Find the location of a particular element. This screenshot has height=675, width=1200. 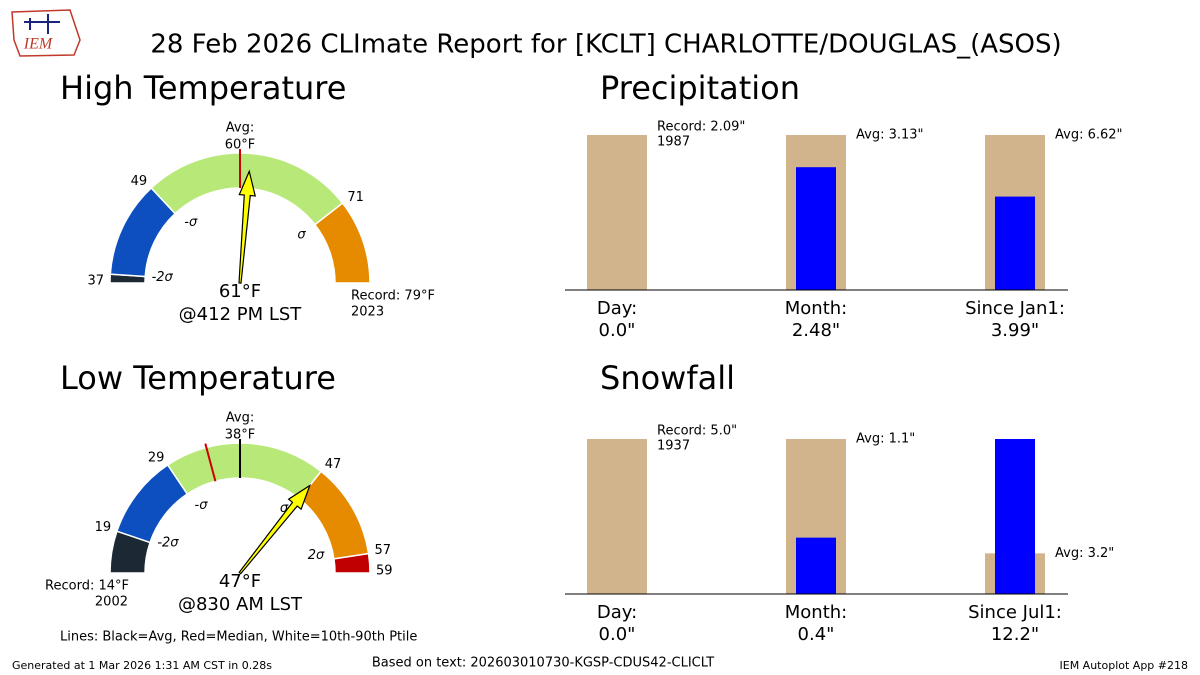

group-value: 0.4" is located at coordinates (816, 634).